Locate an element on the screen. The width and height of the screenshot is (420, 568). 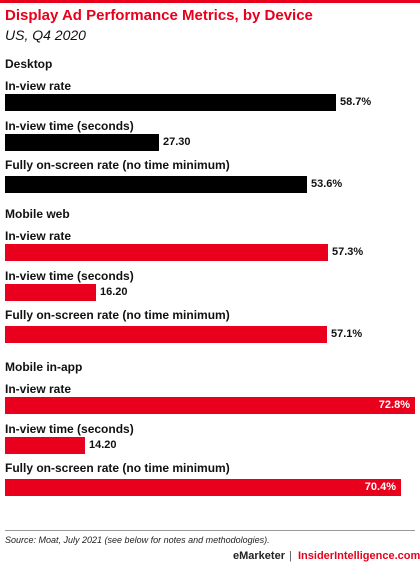
value-label-mobile-web-fully-on-screen-rate-no-time-minimum: 57.1% is located at coordinates (347, 334).